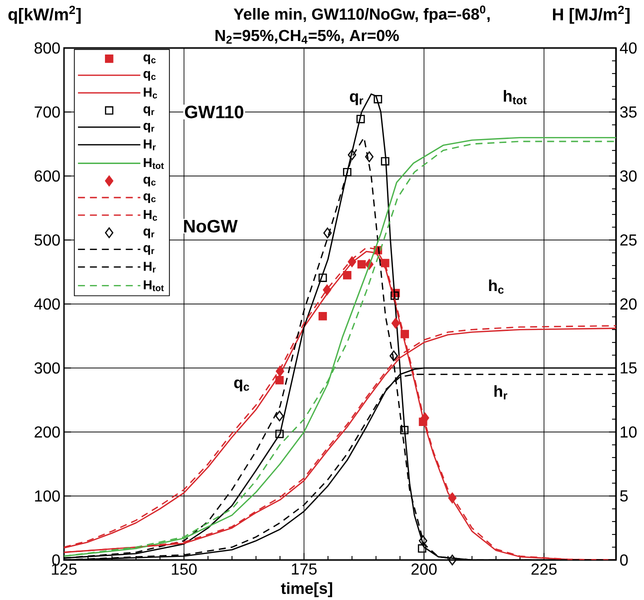  I want to click on annotation: q$_{c}$, so click(242, 385).